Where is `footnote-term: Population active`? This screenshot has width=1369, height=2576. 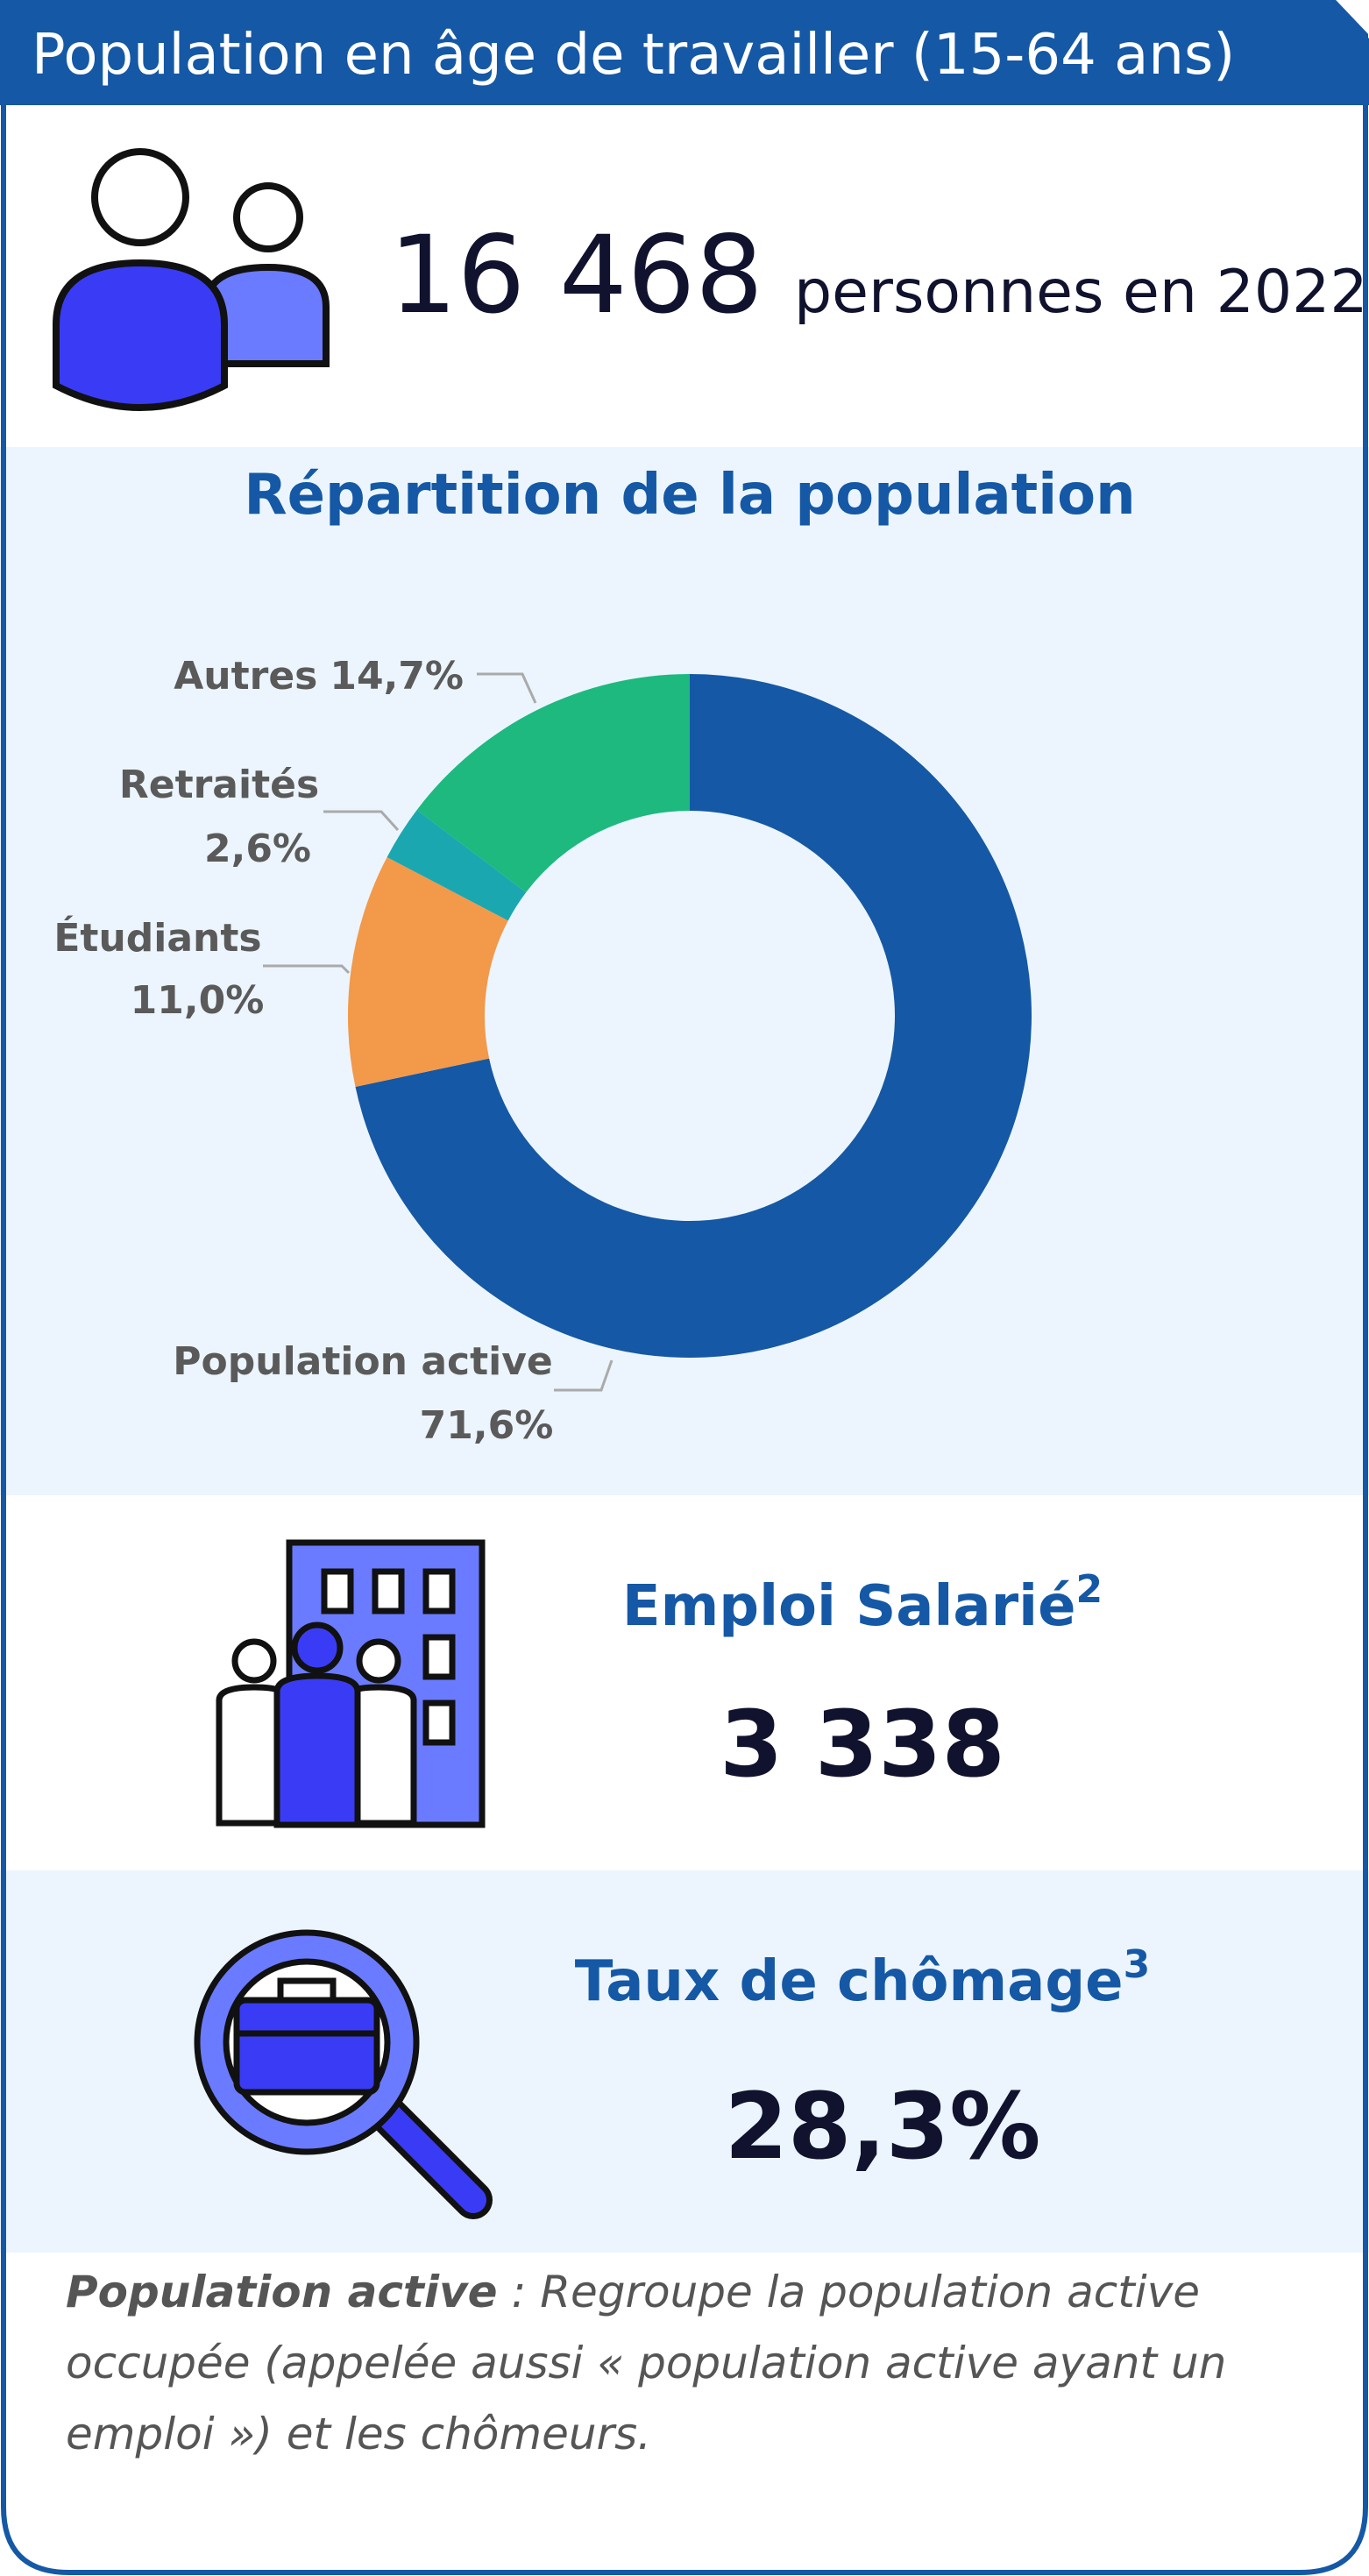
footnote-term: Population active is located at coordinates (282, 2292).